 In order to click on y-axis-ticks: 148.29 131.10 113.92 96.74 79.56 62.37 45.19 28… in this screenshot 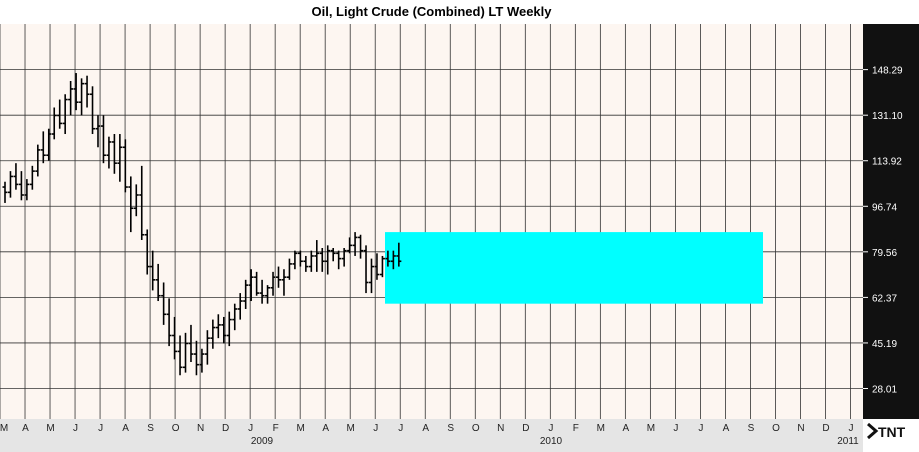, I will do `click(883, 230)`.